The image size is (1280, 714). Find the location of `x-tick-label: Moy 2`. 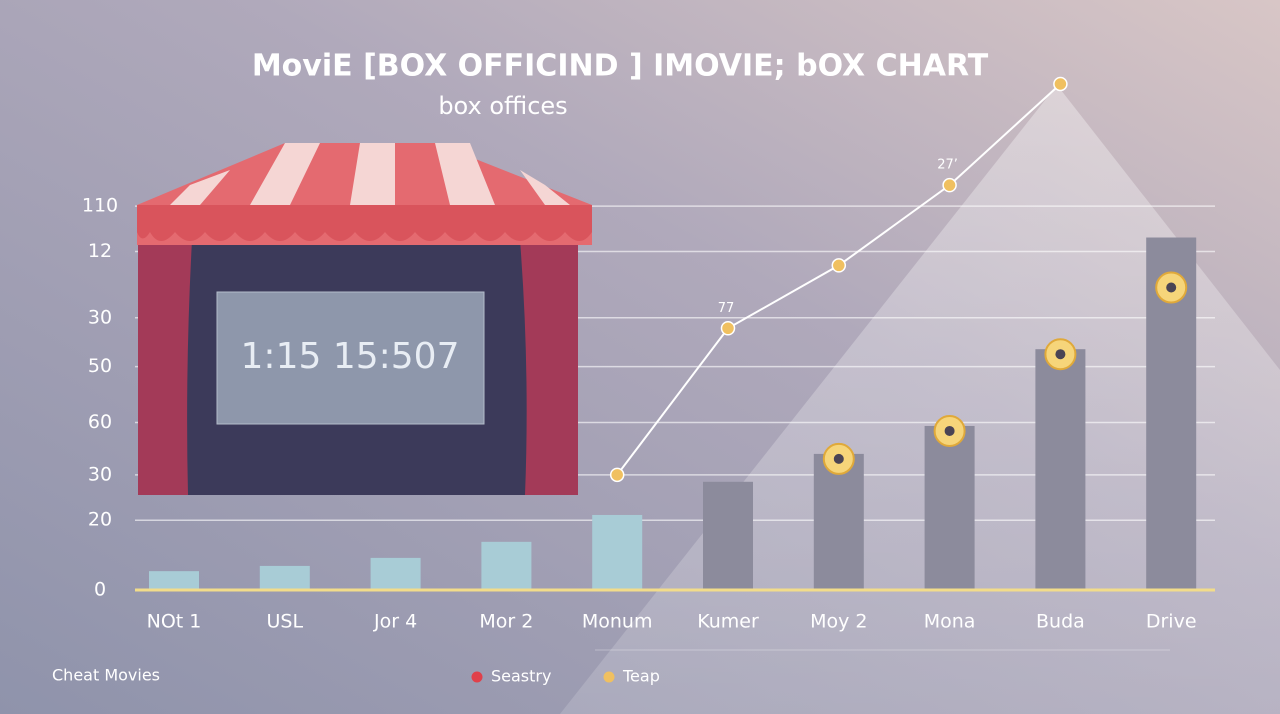

x-tick-label: Moy 2 is located at coordinates (838, 622).